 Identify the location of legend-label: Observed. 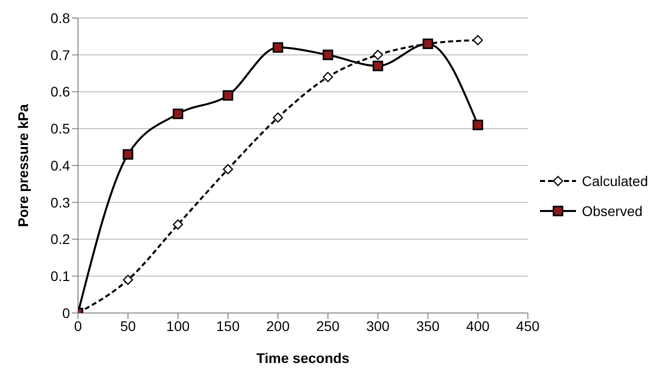
(612, 210).